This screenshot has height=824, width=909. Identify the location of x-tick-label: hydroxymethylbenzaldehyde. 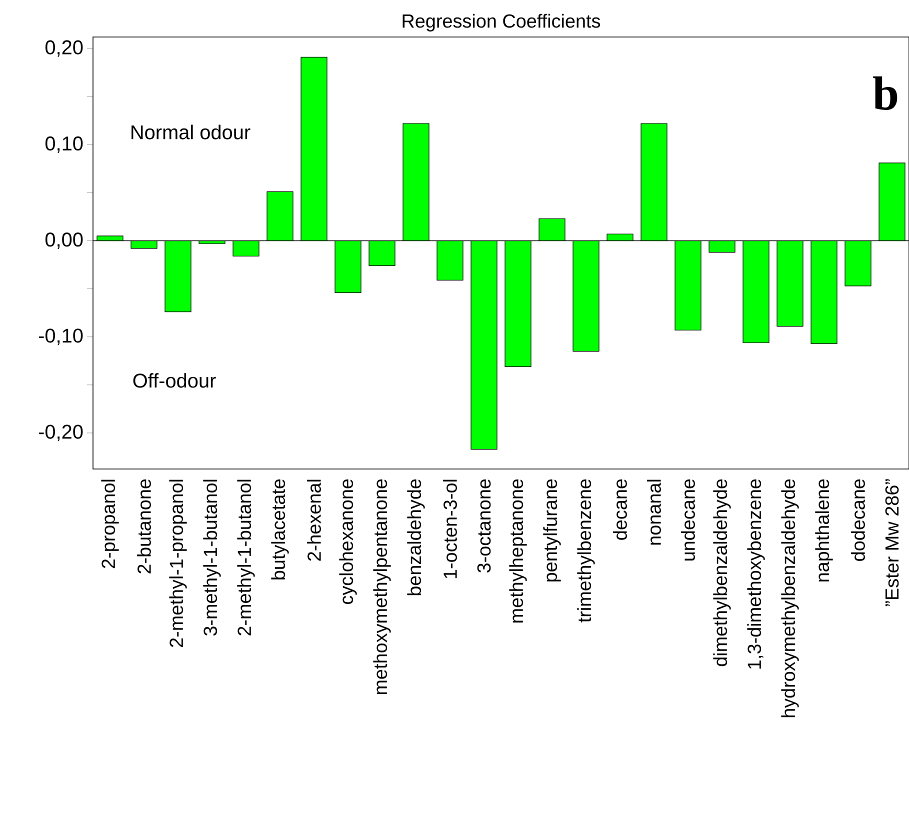
(790, 598).